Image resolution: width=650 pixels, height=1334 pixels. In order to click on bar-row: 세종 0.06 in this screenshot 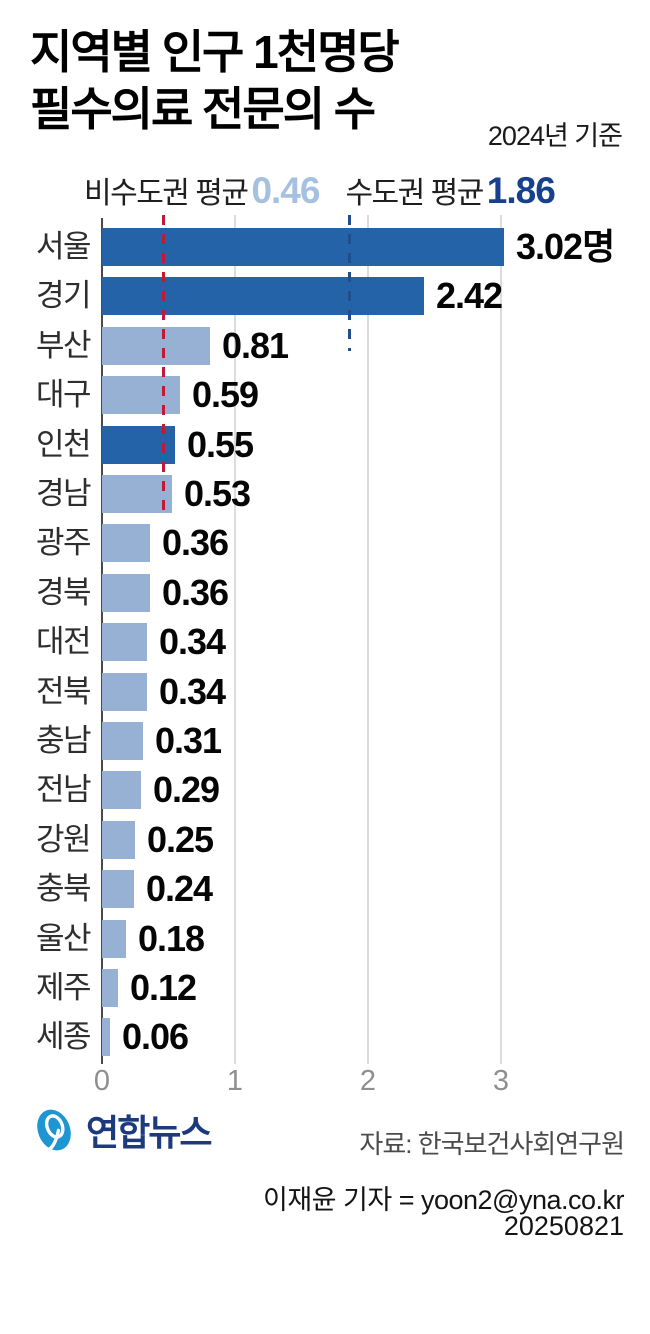, I will do `click(325, 1036)`.